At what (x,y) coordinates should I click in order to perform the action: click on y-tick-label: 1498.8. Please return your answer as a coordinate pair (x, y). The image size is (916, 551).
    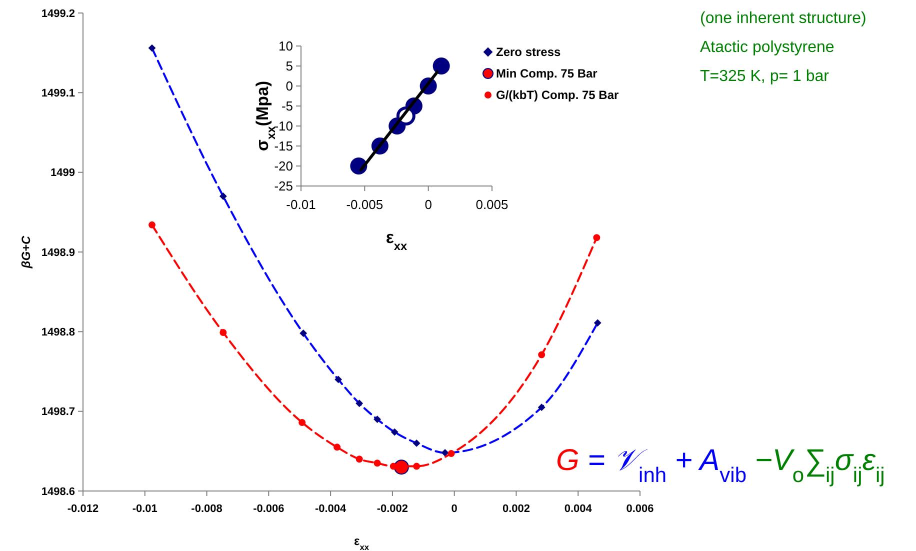
    Looking at the image, I should click on (58, 332).